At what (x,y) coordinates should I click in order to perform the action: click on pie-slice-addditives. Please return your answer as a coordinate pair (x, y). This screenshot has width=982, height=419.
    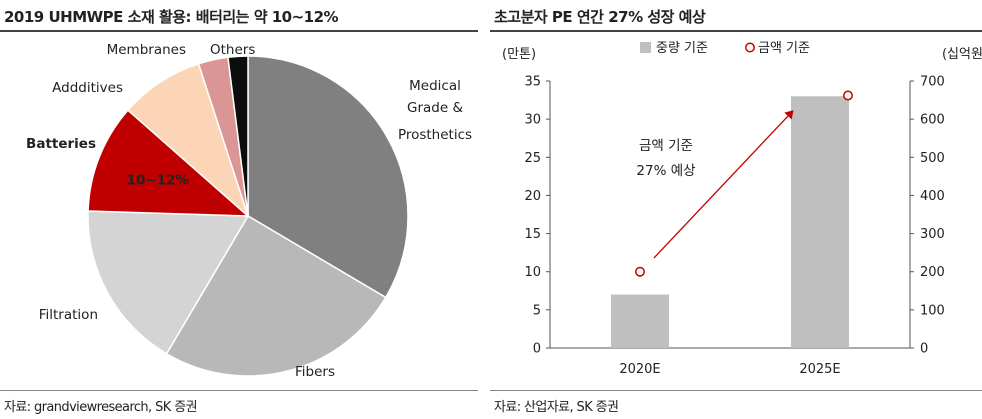
    Looking at the image, I should click on (188, 140).